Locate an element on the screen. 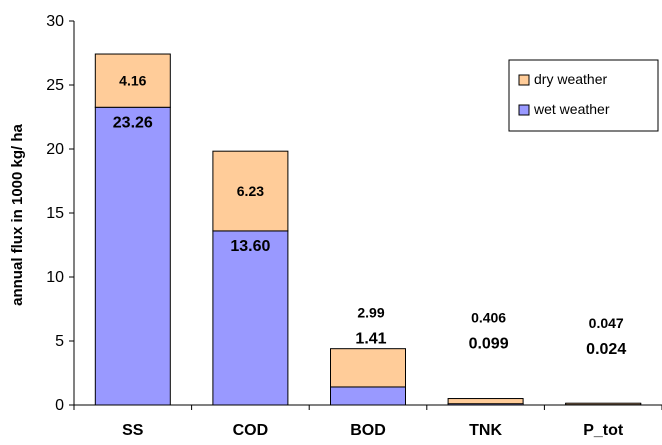 The height and width of the screenshot is (445, 662). data-label-dry-weather-tnk: 0.406 is located at coordinates (488, 318).